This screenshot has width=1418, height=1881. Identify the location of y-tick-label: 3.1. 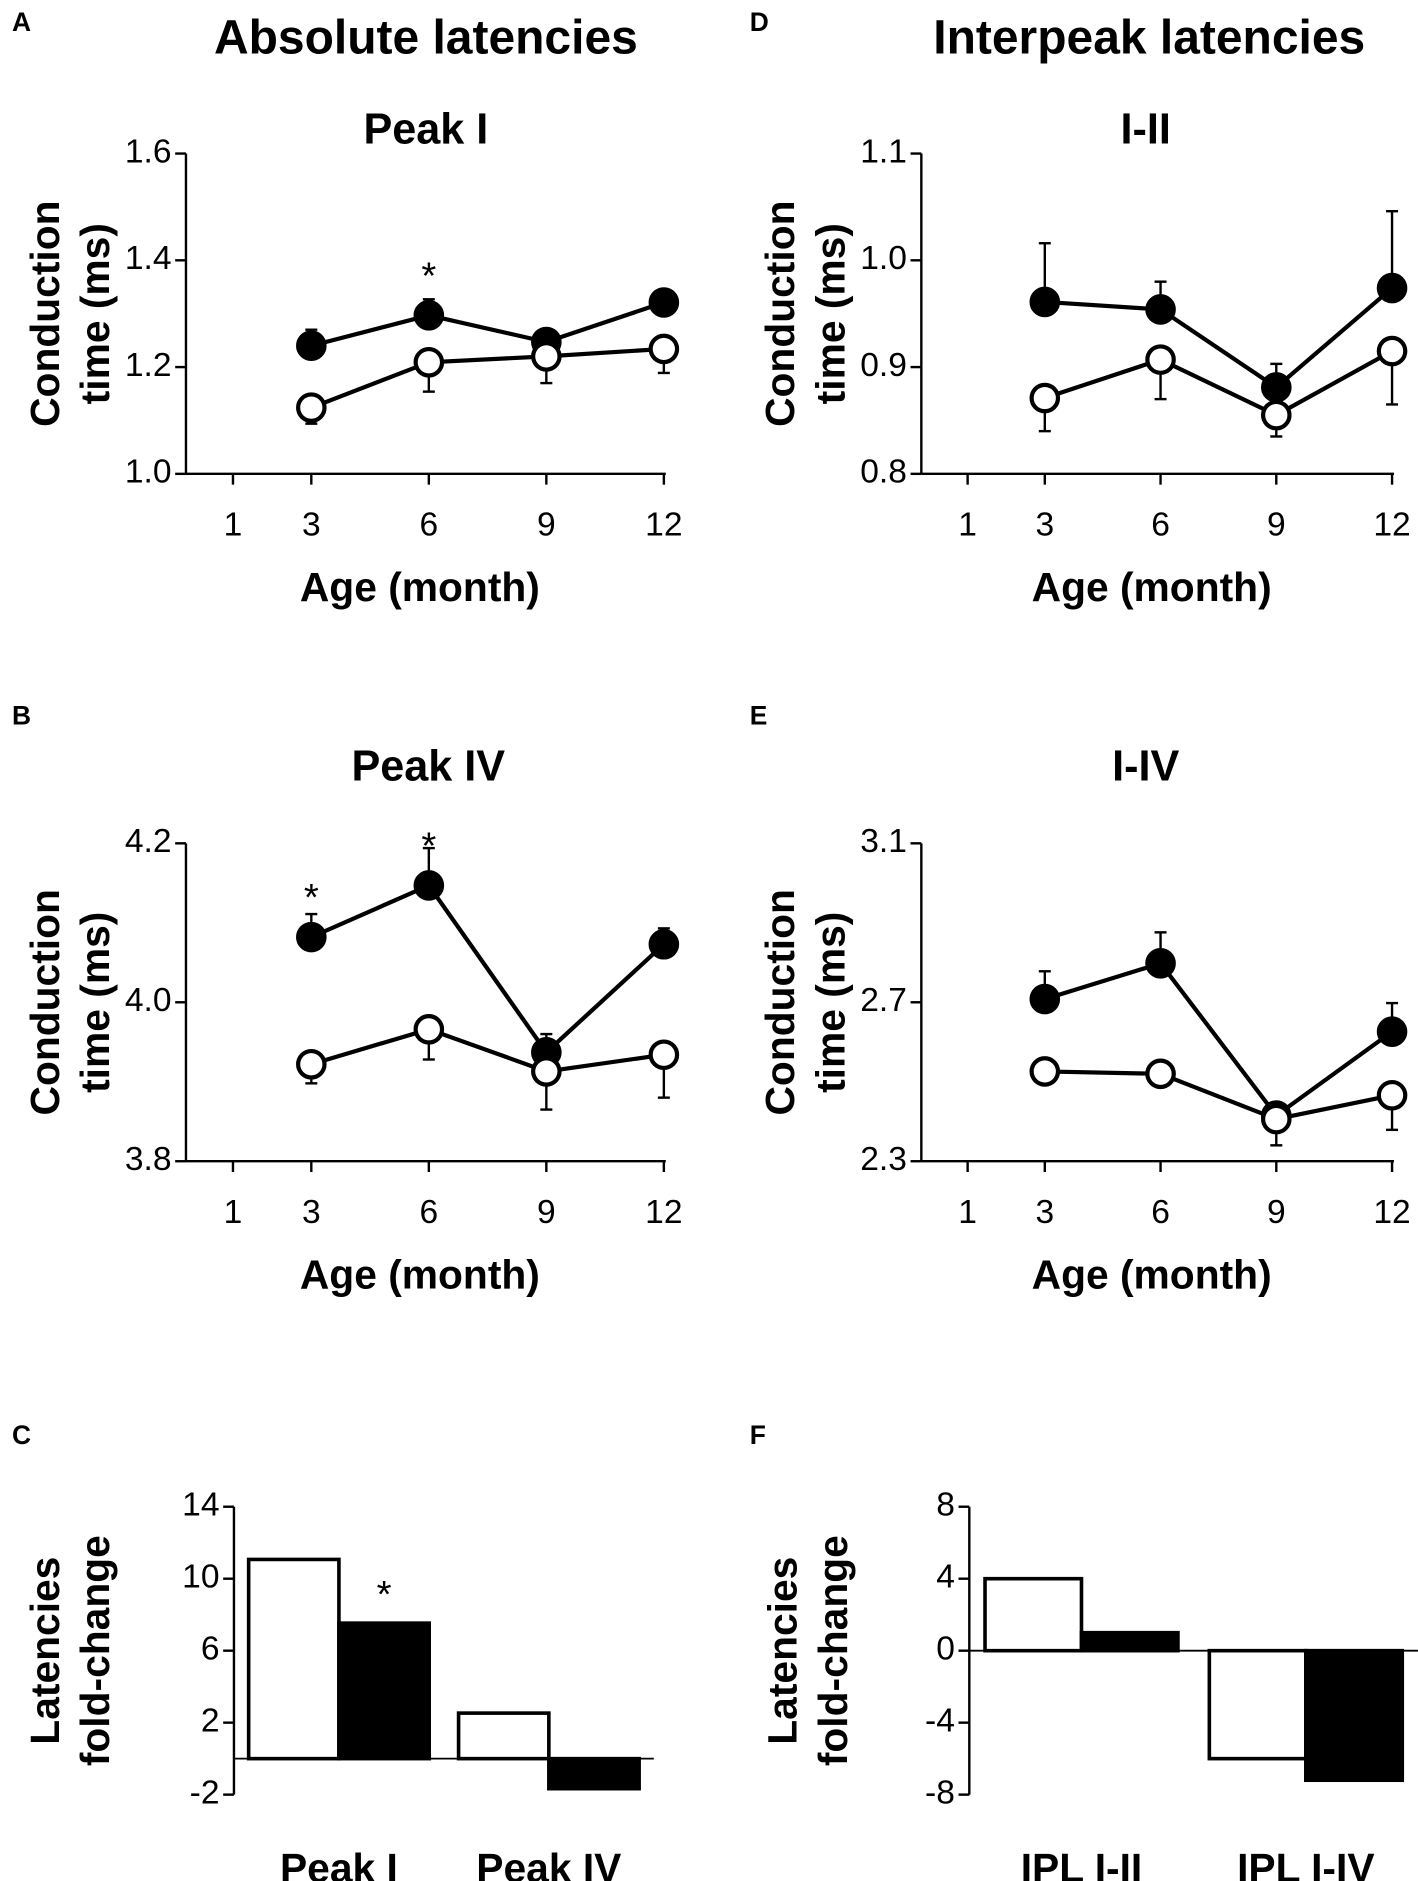
(883, 841).